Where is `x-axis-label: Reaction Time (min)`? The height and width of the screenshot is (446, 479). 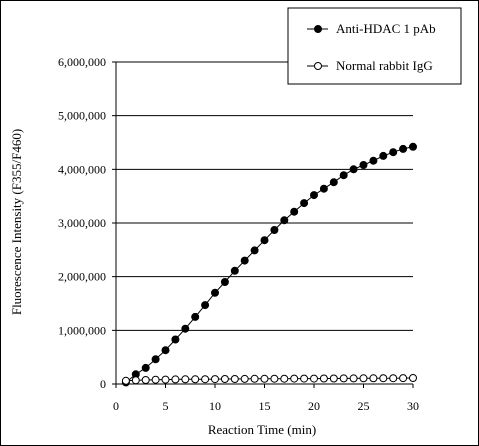 x-axis-label: Reaction Time (min) is located at coordinates (262, 429).